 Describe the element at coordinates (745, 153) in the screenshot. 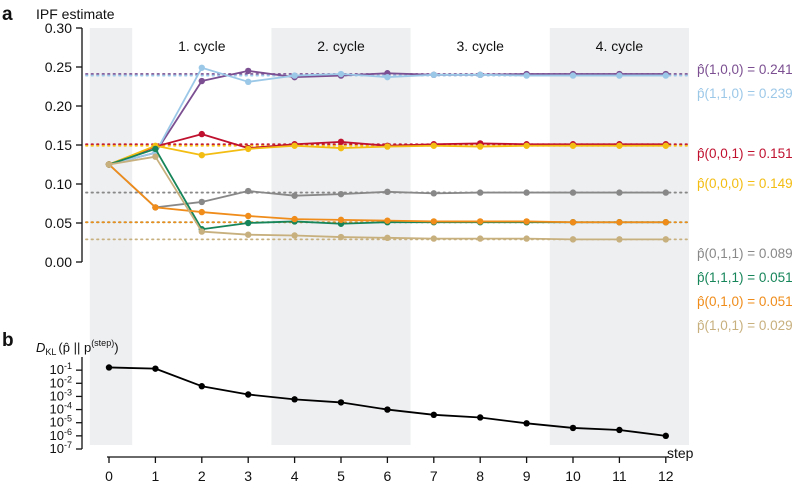

I see `series-label-3: p̂(0,0,1) = 0.151` at that location.